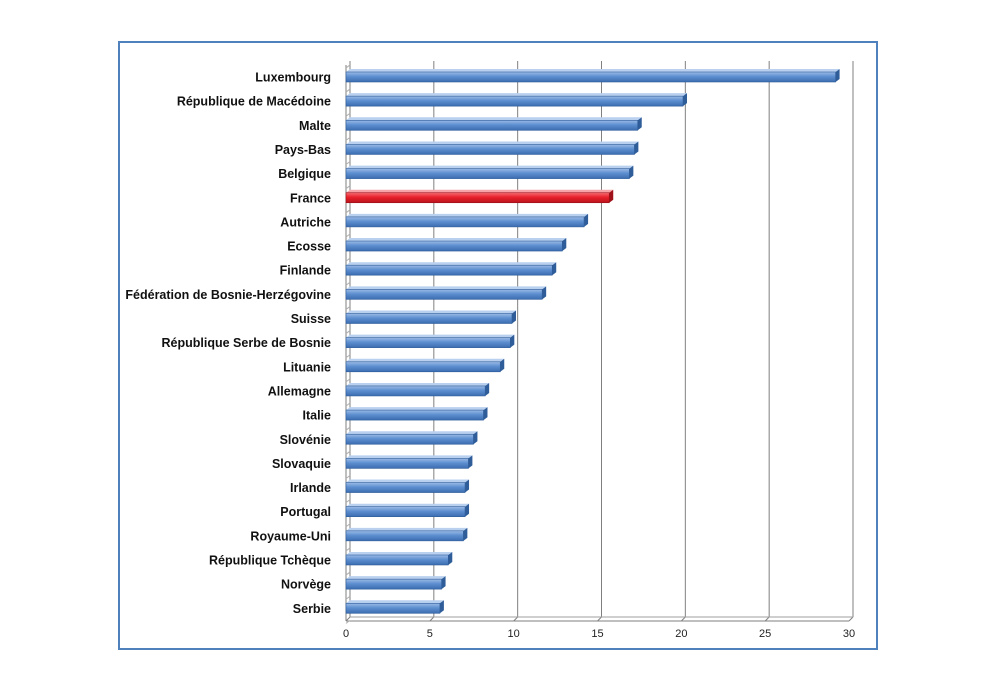 Image resolution: width=1000 pixels, height=700 pixels. What do you see at coordinates (514, 634) in the screenshot?
I see `x-tick-label: 10` at bounding box center [514, 634].